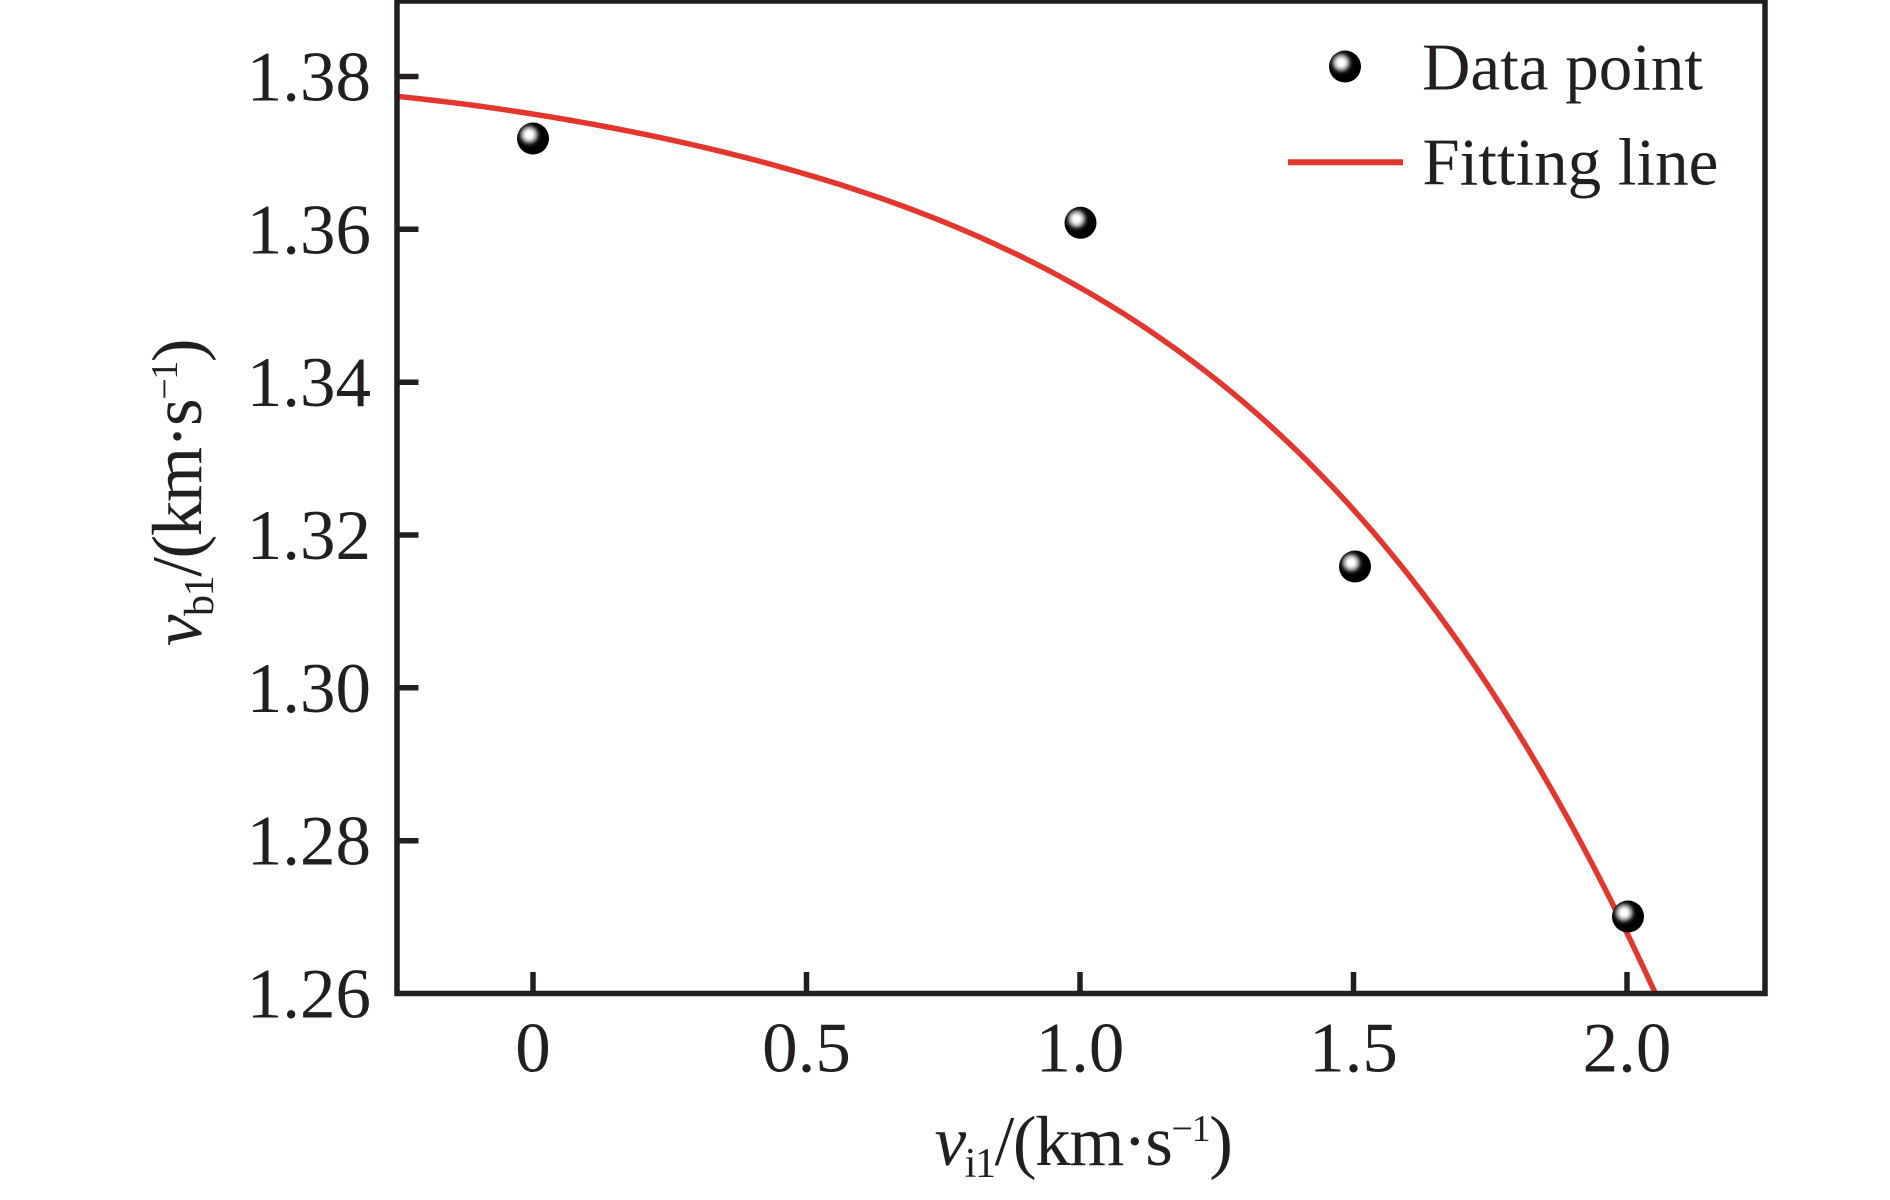  What do you see at coordinates (309, 230) in the screenshot?
I see `svg-text: 1.36` at bounding box center [309, 230].